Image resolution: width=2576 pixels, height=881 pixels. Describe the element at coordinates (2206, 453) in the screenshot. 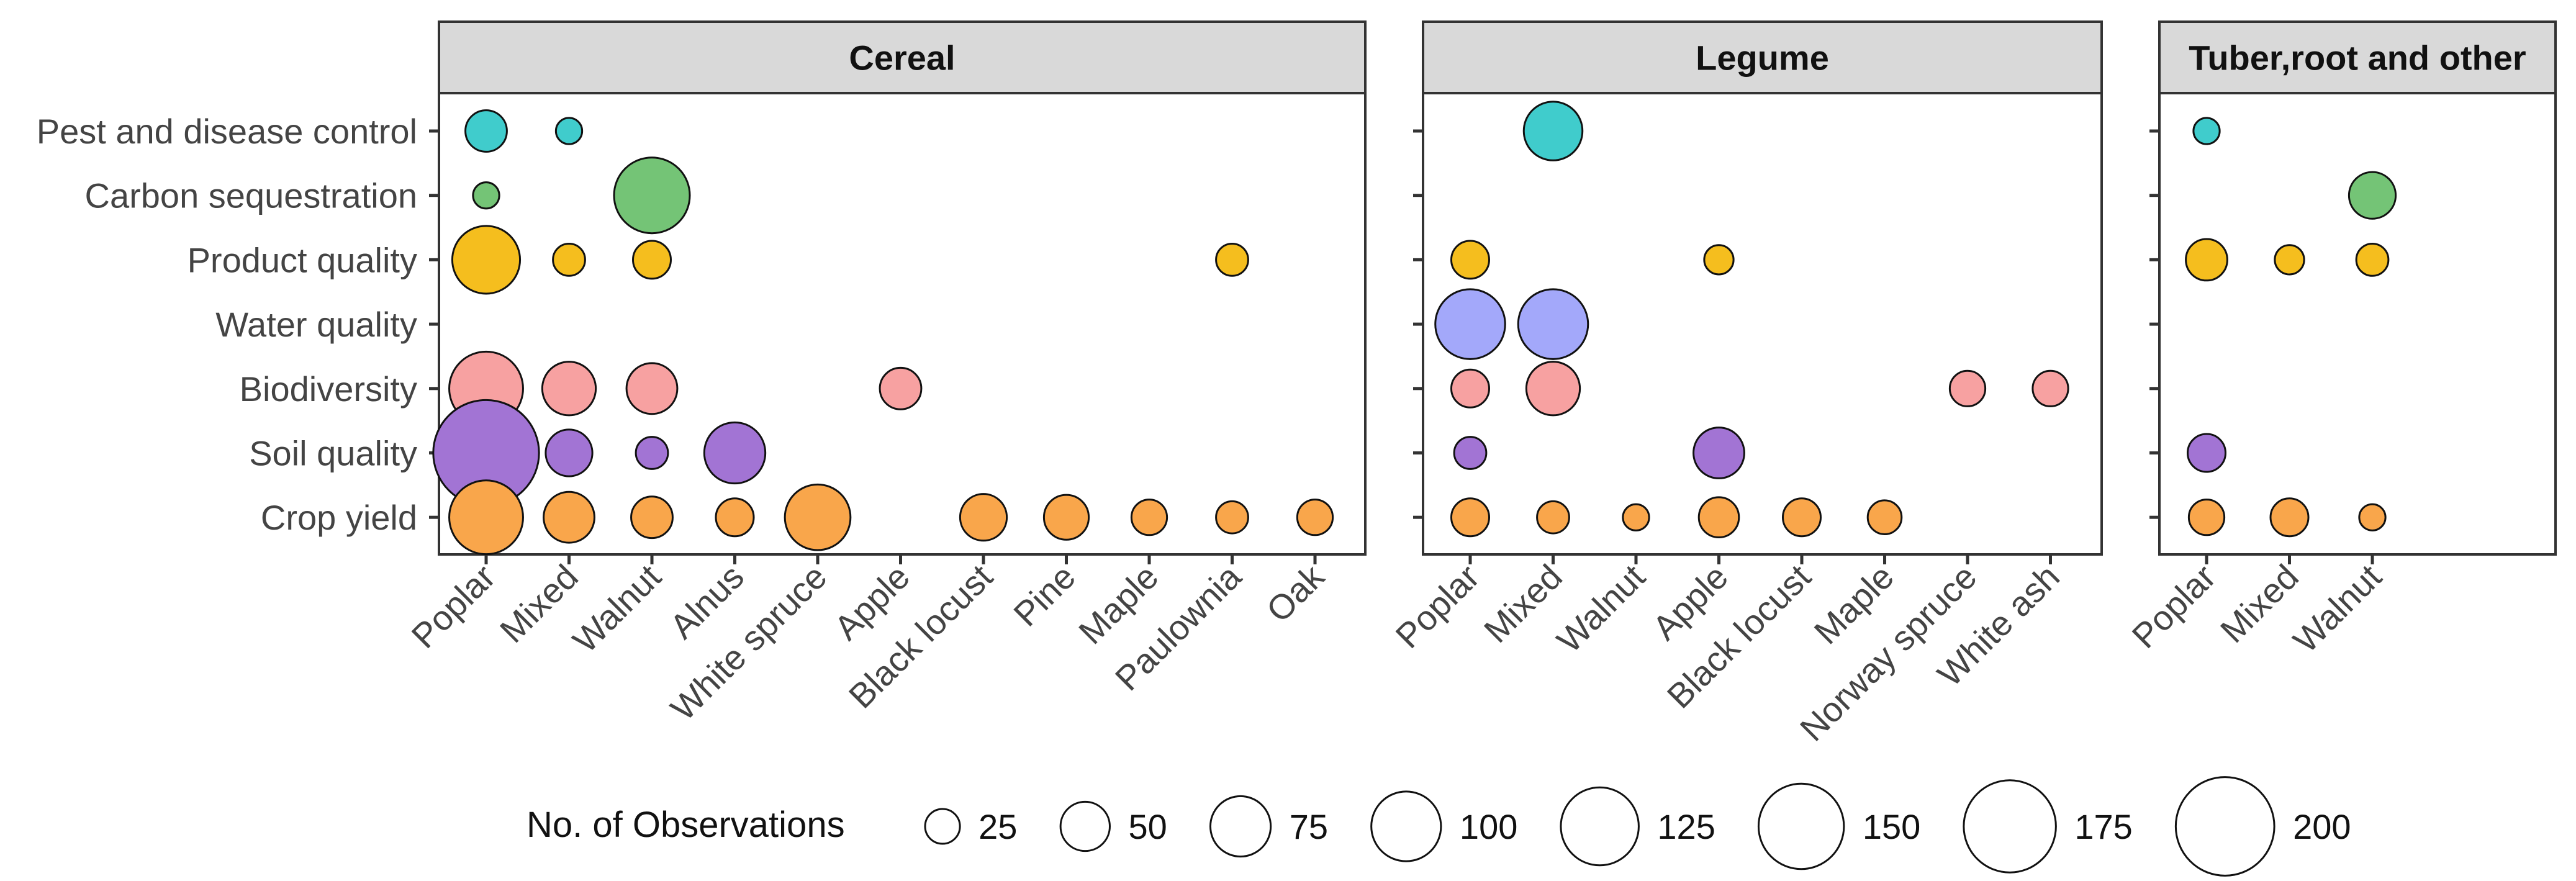

I see `bubble-tuber-root-and-other-poplar-soil-quality` at that location.